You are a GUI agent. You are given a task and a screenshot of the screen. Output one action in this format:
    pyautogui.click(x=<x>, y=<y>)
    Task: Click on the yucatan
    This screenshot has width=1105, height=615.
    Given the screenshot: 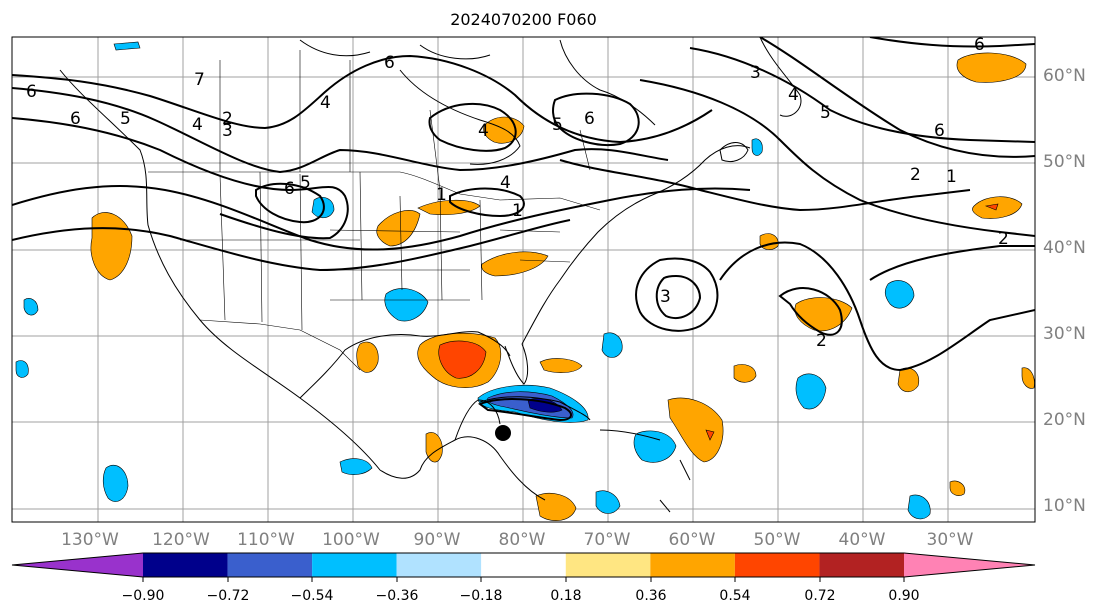 What is the action you would take?
    pyautogui.click(x=477, y=420)
    